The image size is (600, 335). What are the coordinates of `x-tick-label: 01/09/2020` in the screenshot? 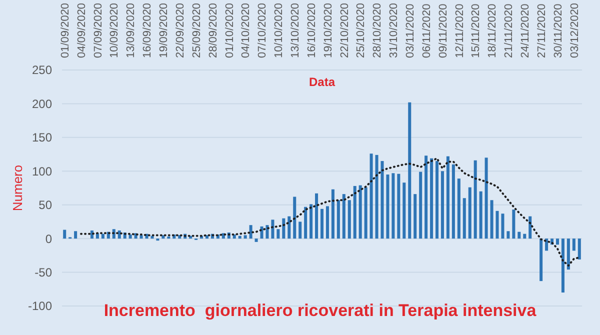 It's located at (65, 30).